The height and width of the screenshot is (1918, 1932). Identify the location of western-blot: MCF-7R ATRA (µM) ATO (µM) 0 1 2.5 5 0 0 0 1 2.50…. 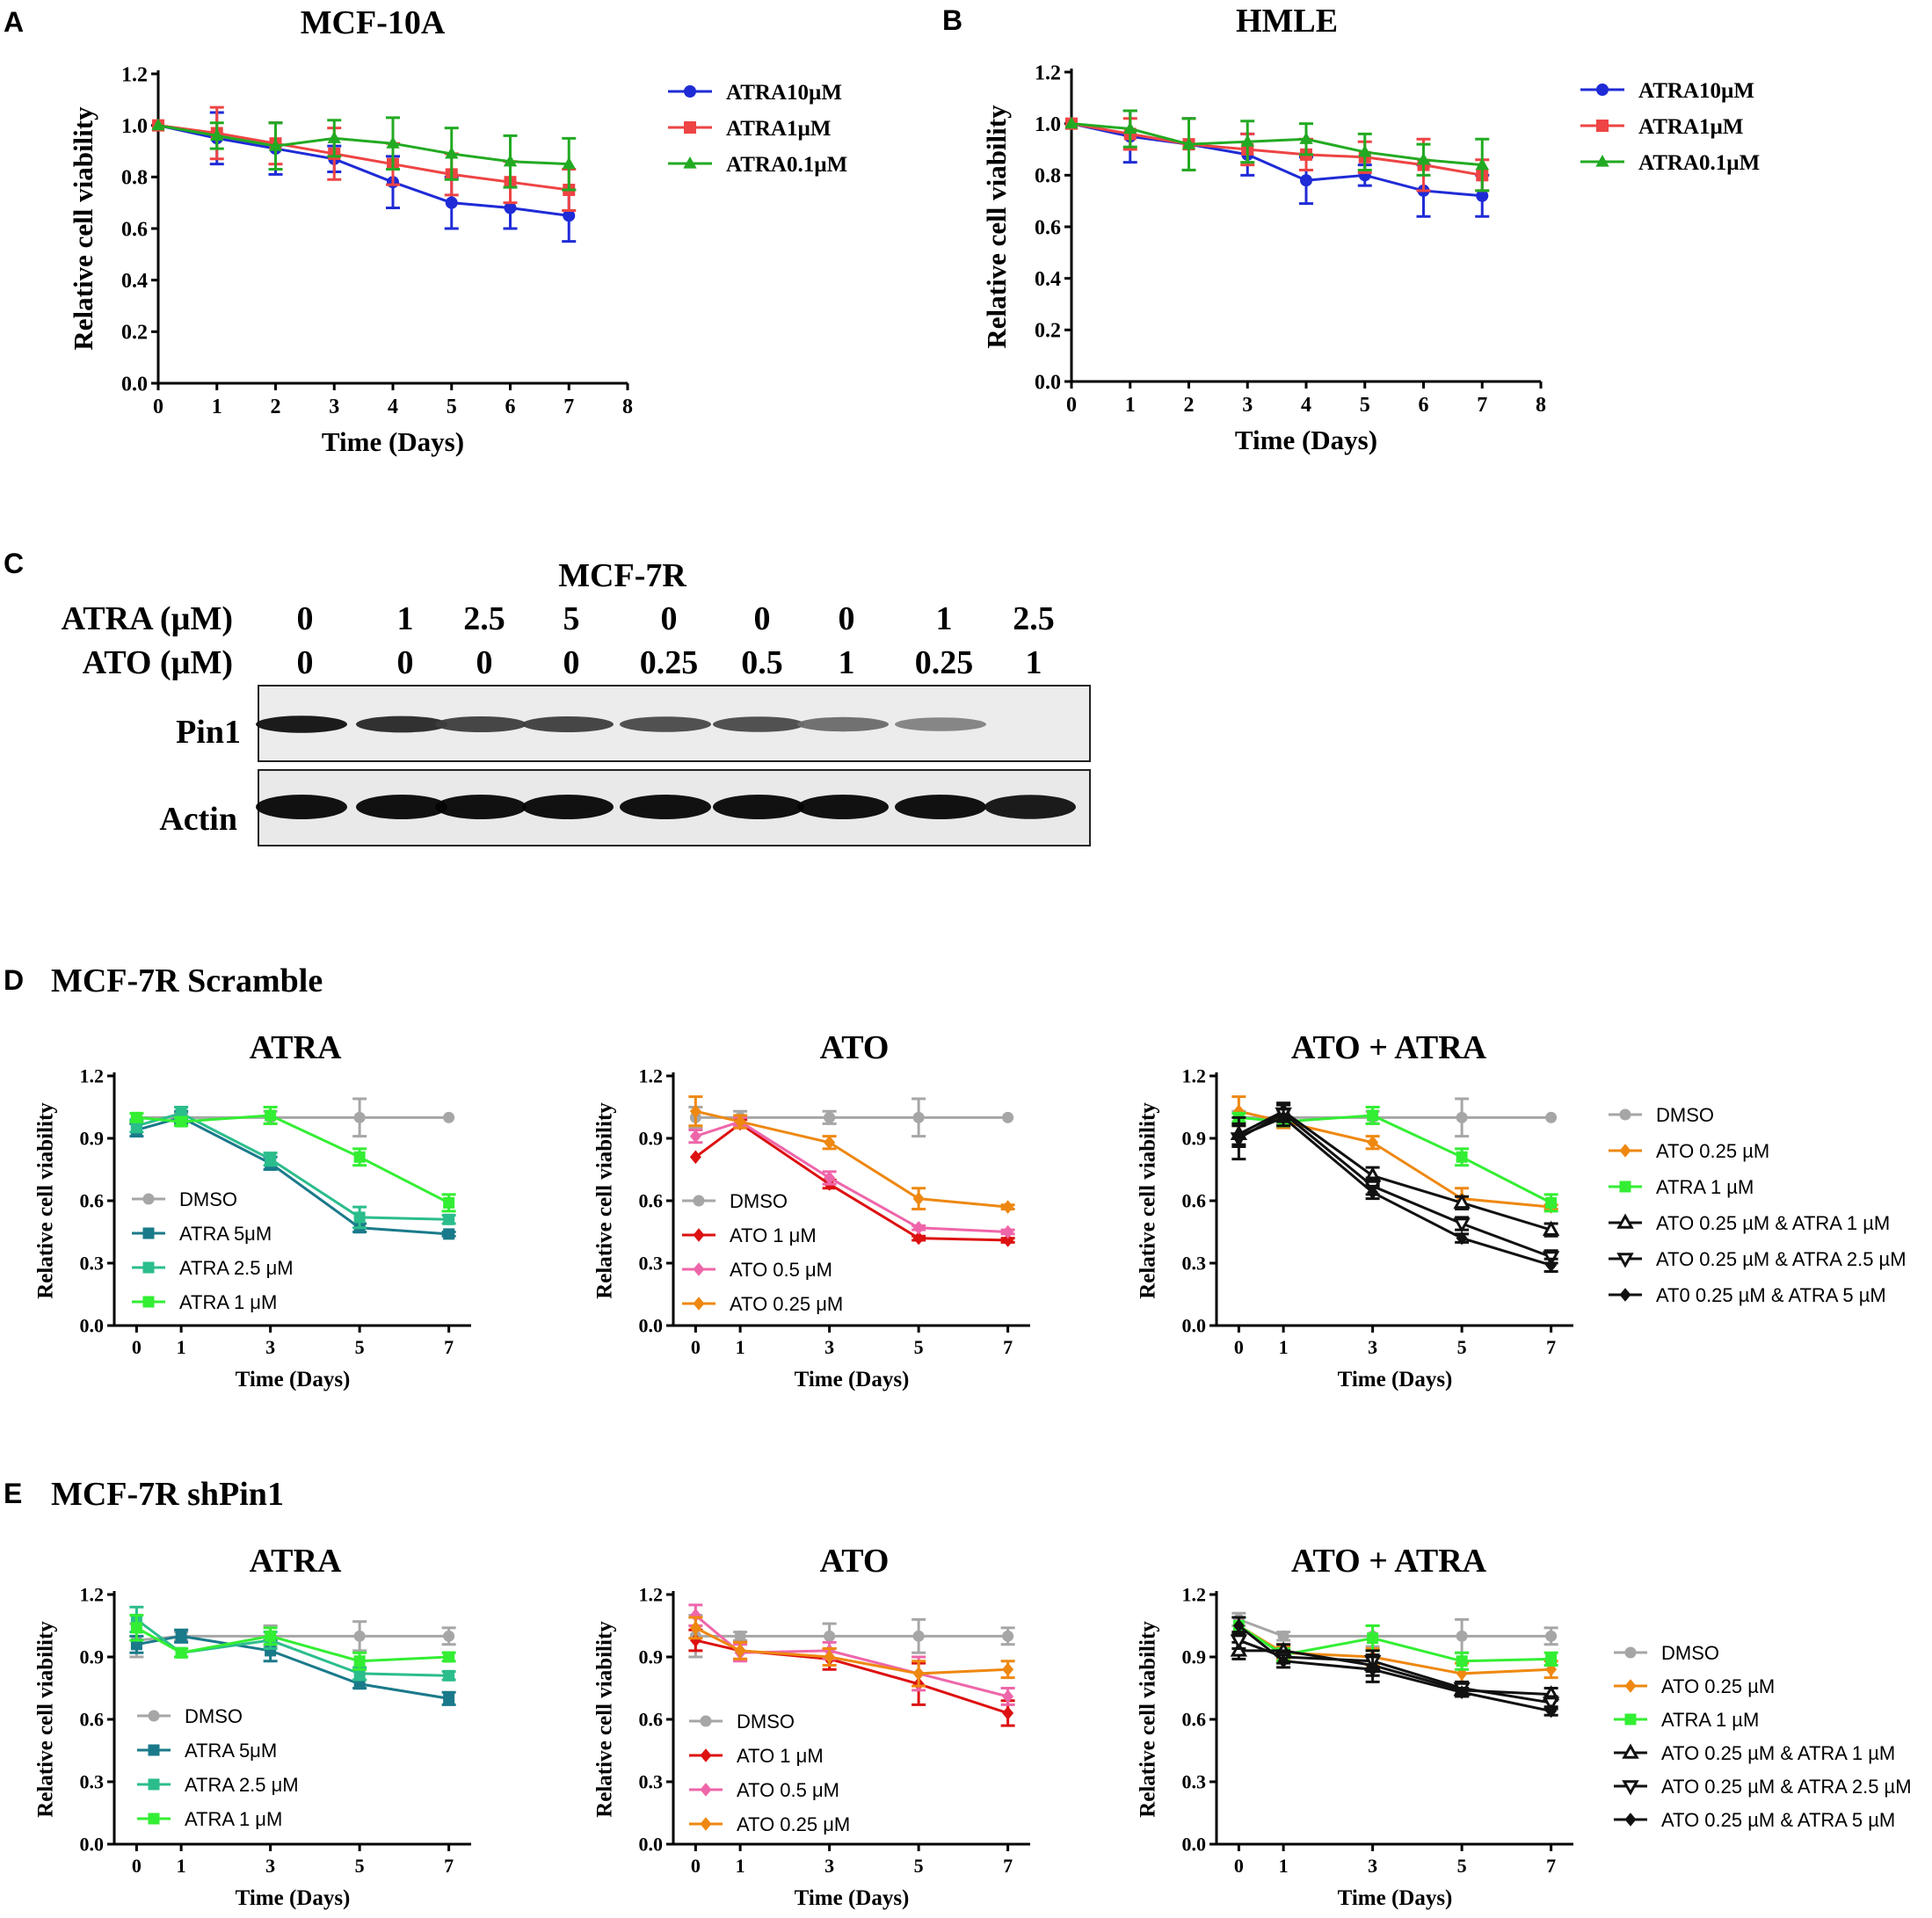
(576, 702).